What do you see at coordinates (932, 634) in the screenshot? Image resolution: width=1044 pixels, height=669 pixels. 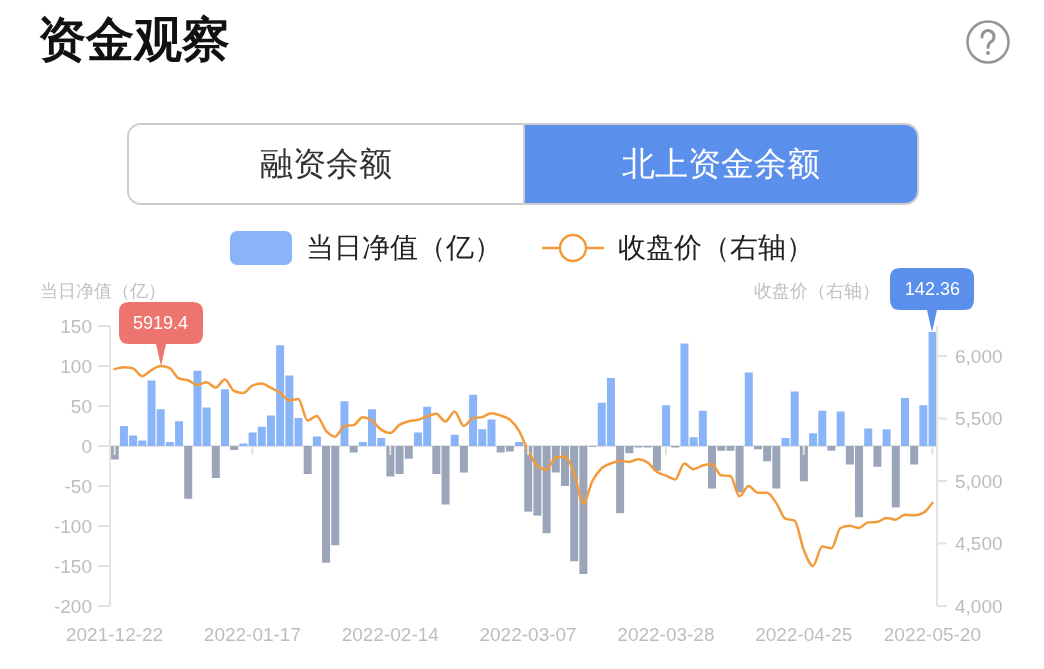 I see `x-tick-label: 2022-05-20` at bounding box center [932, 634].